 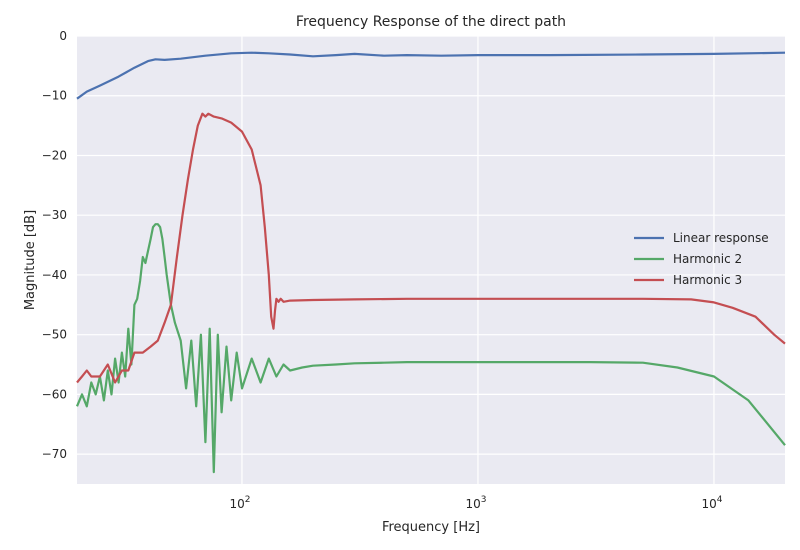 I want to click on y-tick-label: −20, so click(x=54, y=155).